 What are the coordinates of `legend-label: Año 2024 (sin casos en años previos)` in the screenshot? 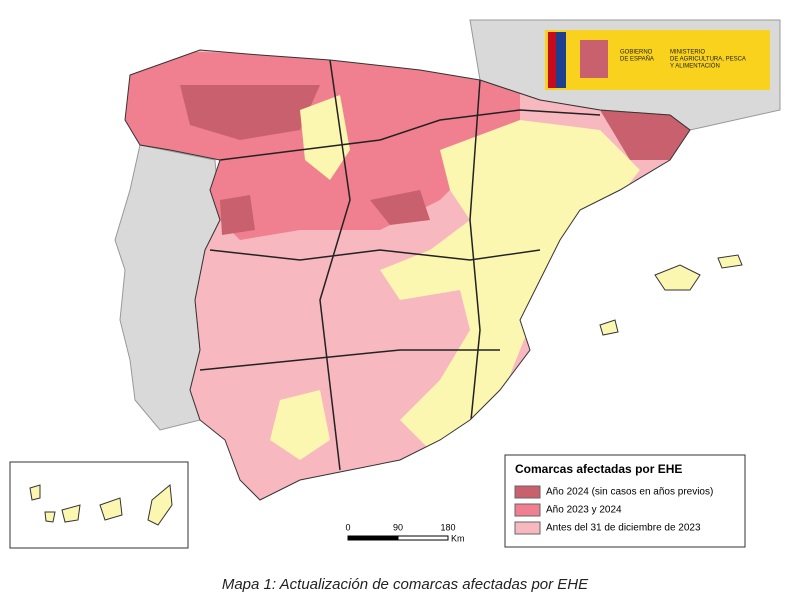 It's located at (629, 492).